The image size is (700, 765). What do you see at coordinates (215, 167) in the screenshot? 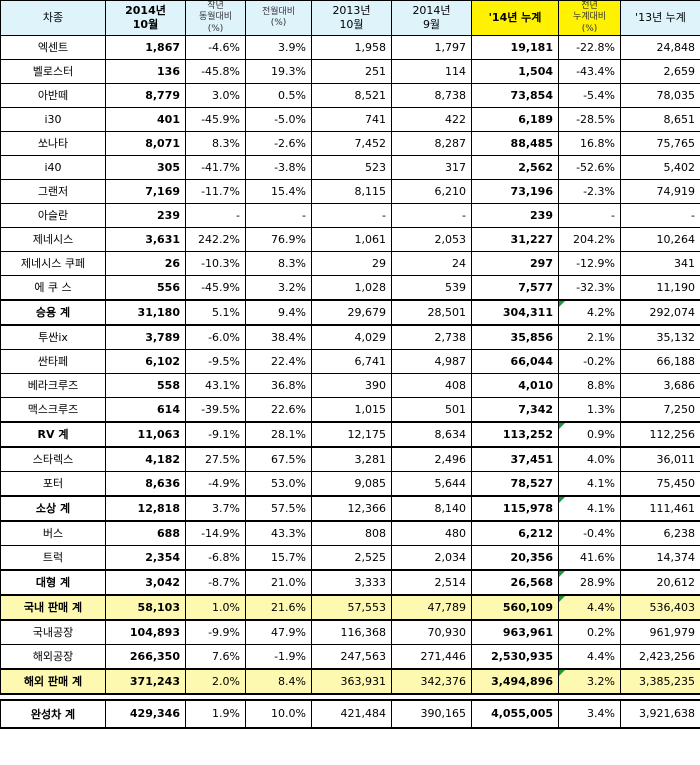
I see `cell-yoy: -41.7%` at bounding box center [215, 167].